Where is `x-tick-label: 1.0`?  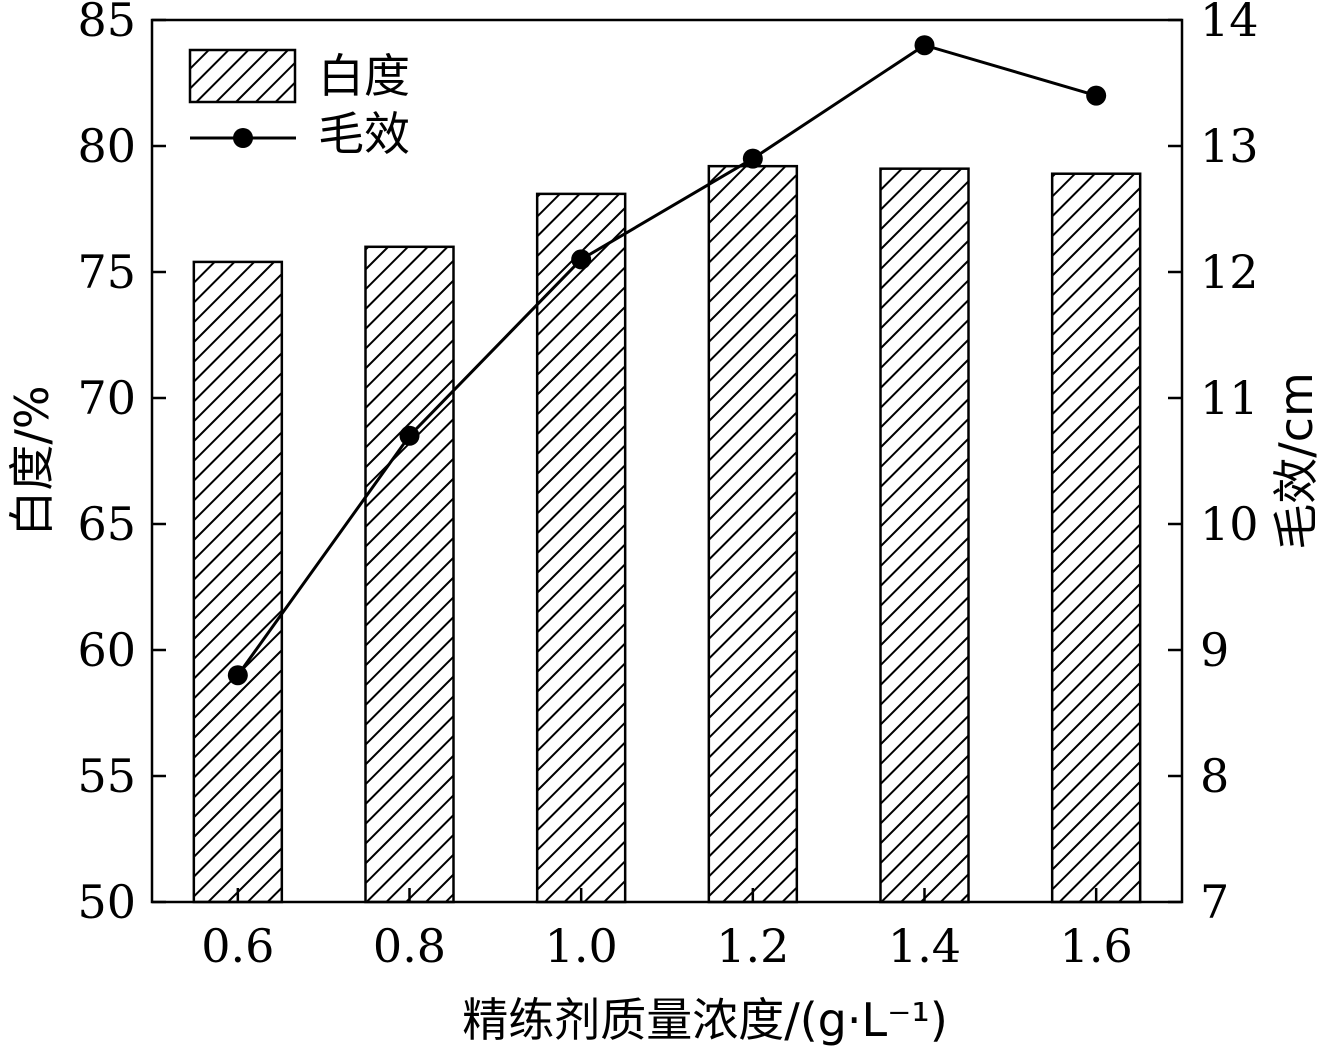
x-tick-label: 1.0 is located at coordinates (581, 946).